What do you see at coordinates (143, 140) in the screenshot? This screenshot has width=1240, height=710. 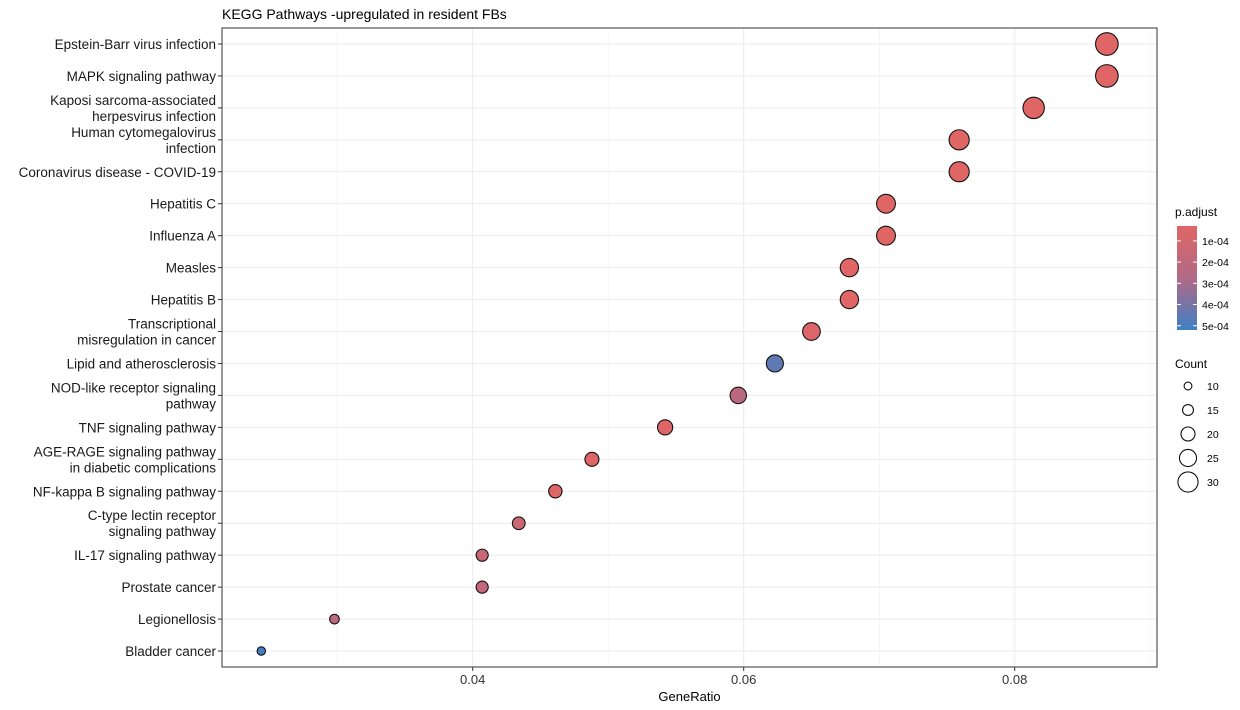 I see `y-tick-label: Human cytomegalovirus infection` at bounding box center [143, 140].